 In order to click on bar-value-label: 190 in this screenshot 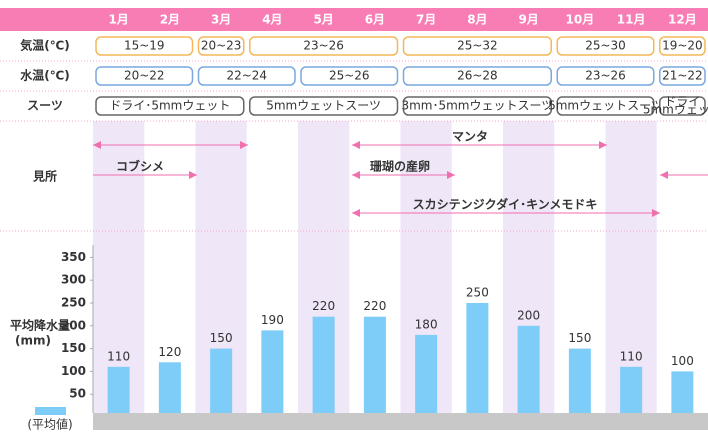, I will do `click(272, 320)`.